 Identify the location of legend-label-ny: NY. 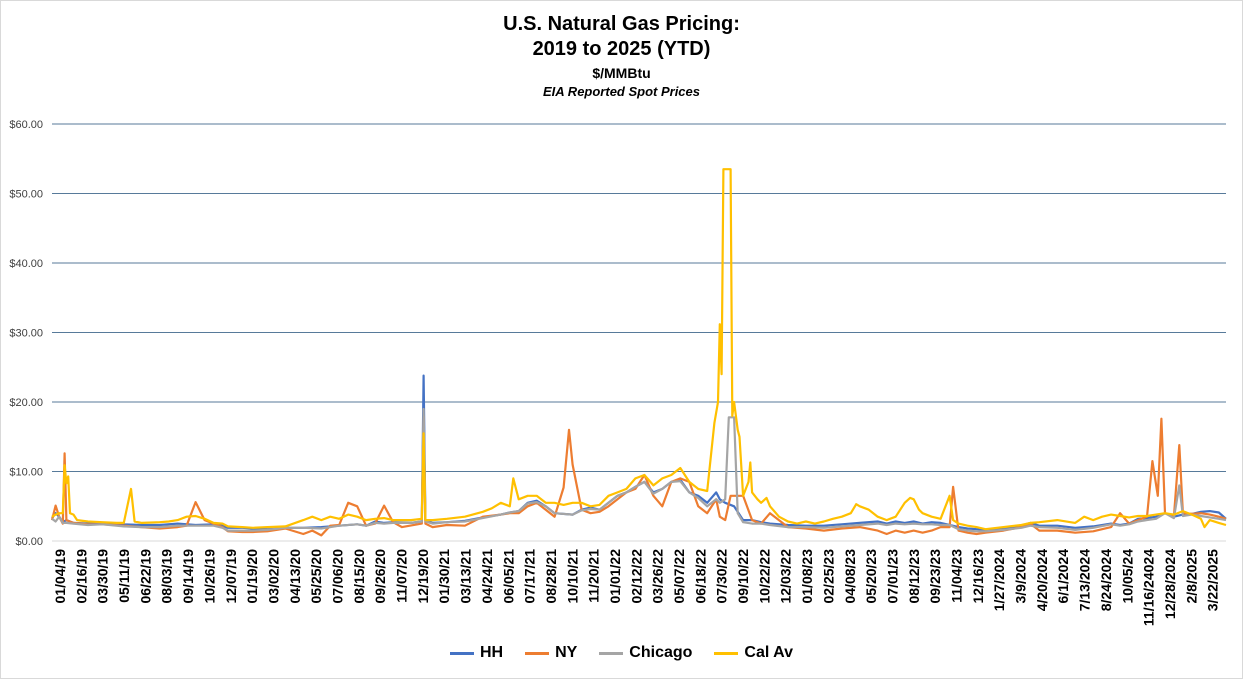
(566, 652).